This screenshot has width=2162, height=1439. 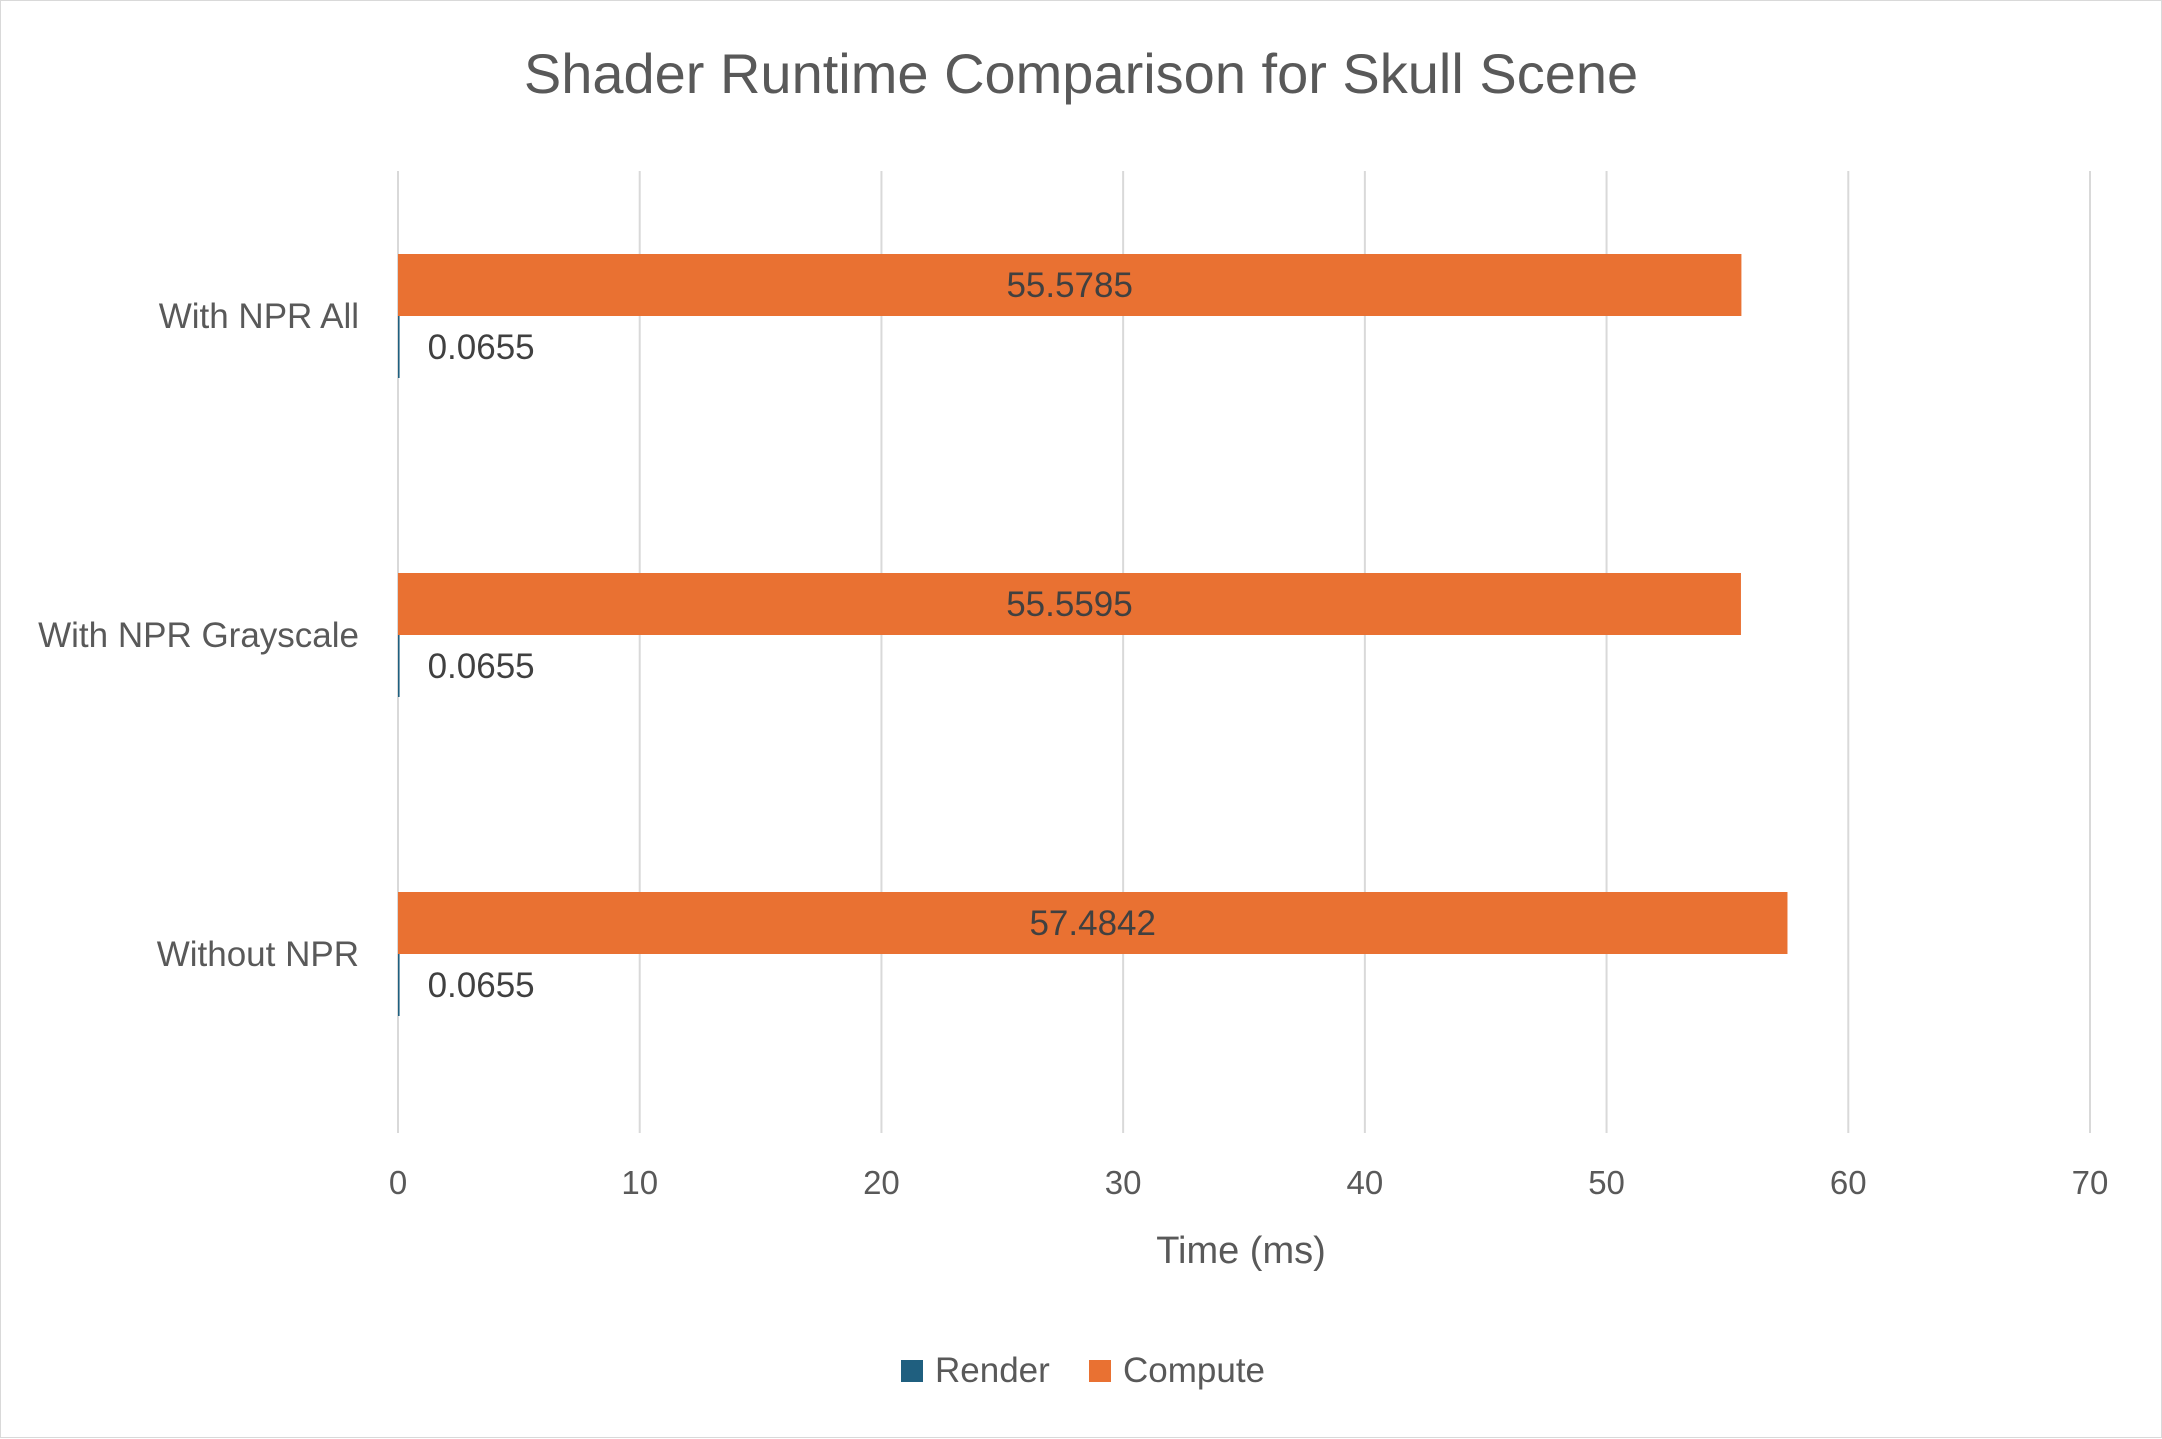 What do you see at coordinates (1123, 1182) in the screenshot?
I see `x-tick-label: 30` at bounding box center [1123, 1182].